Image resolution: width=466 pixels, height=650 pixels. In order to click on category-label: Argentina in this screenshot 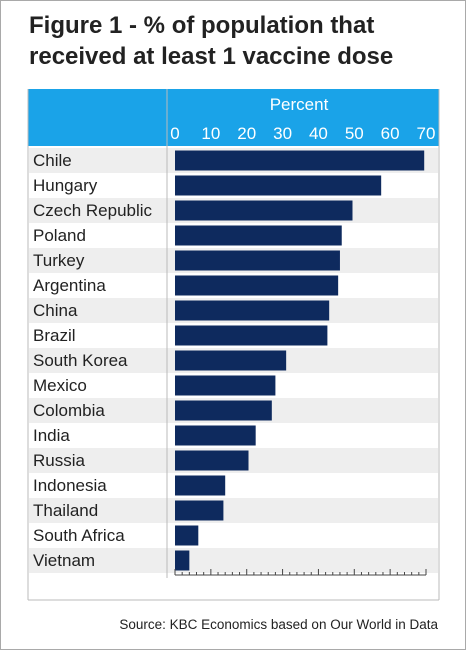, I will do `click(69, 285)`.